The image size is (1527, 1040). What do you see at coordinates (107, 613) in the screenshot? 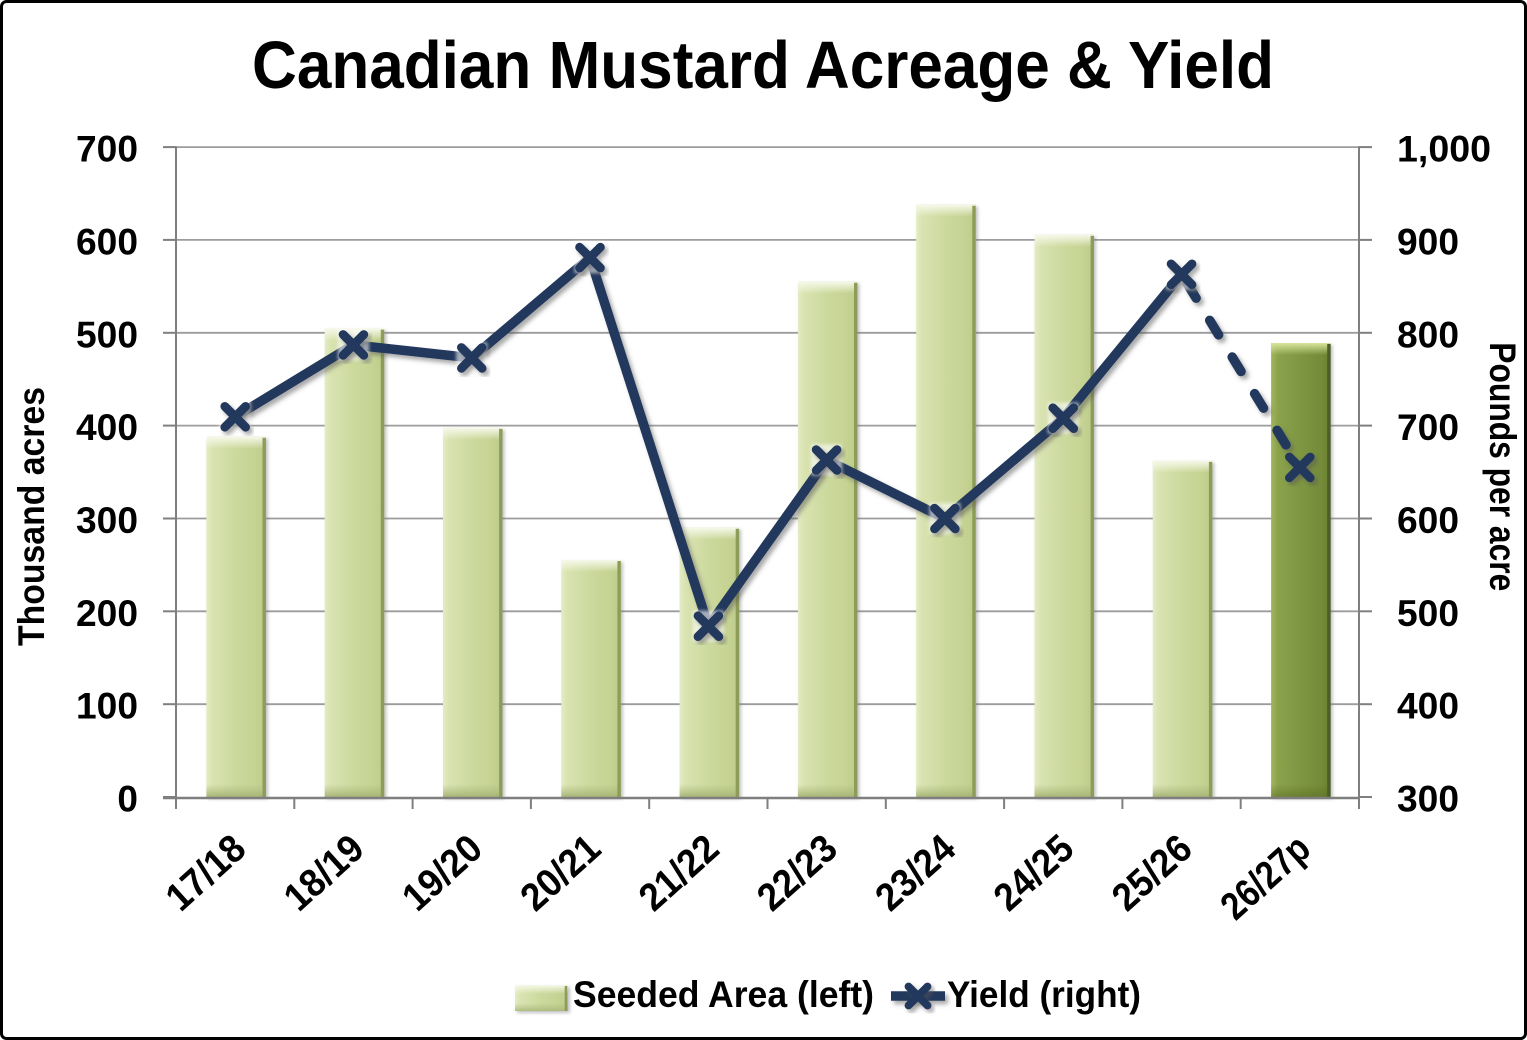
I see `svg-text: 200` at bounding box center [107, 613].